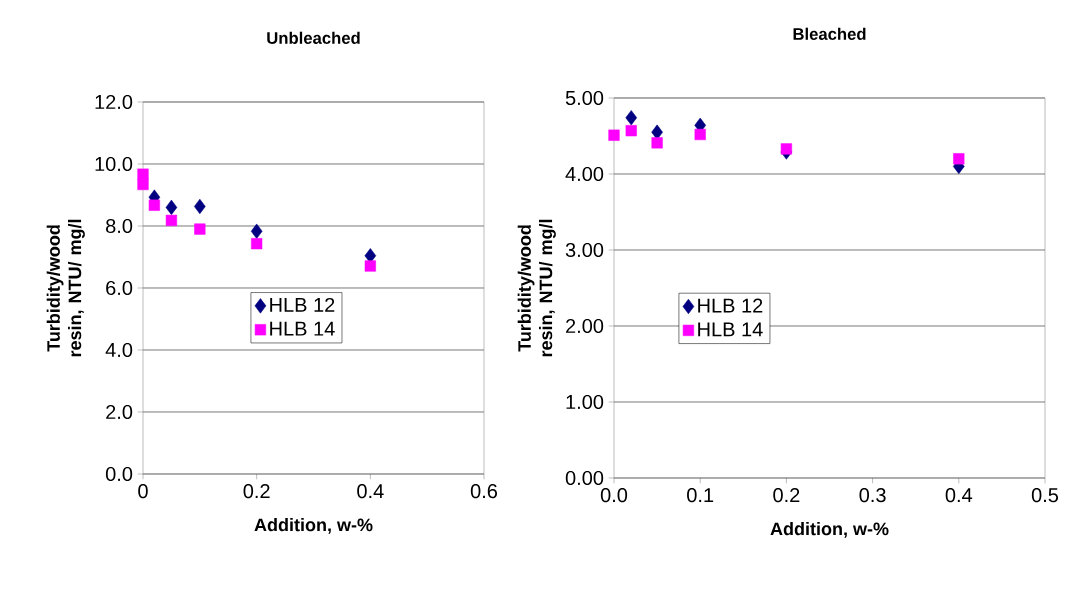 The image size is (1067, 595). I want to click on y-tick-label: 3.00, so click(584, 250).